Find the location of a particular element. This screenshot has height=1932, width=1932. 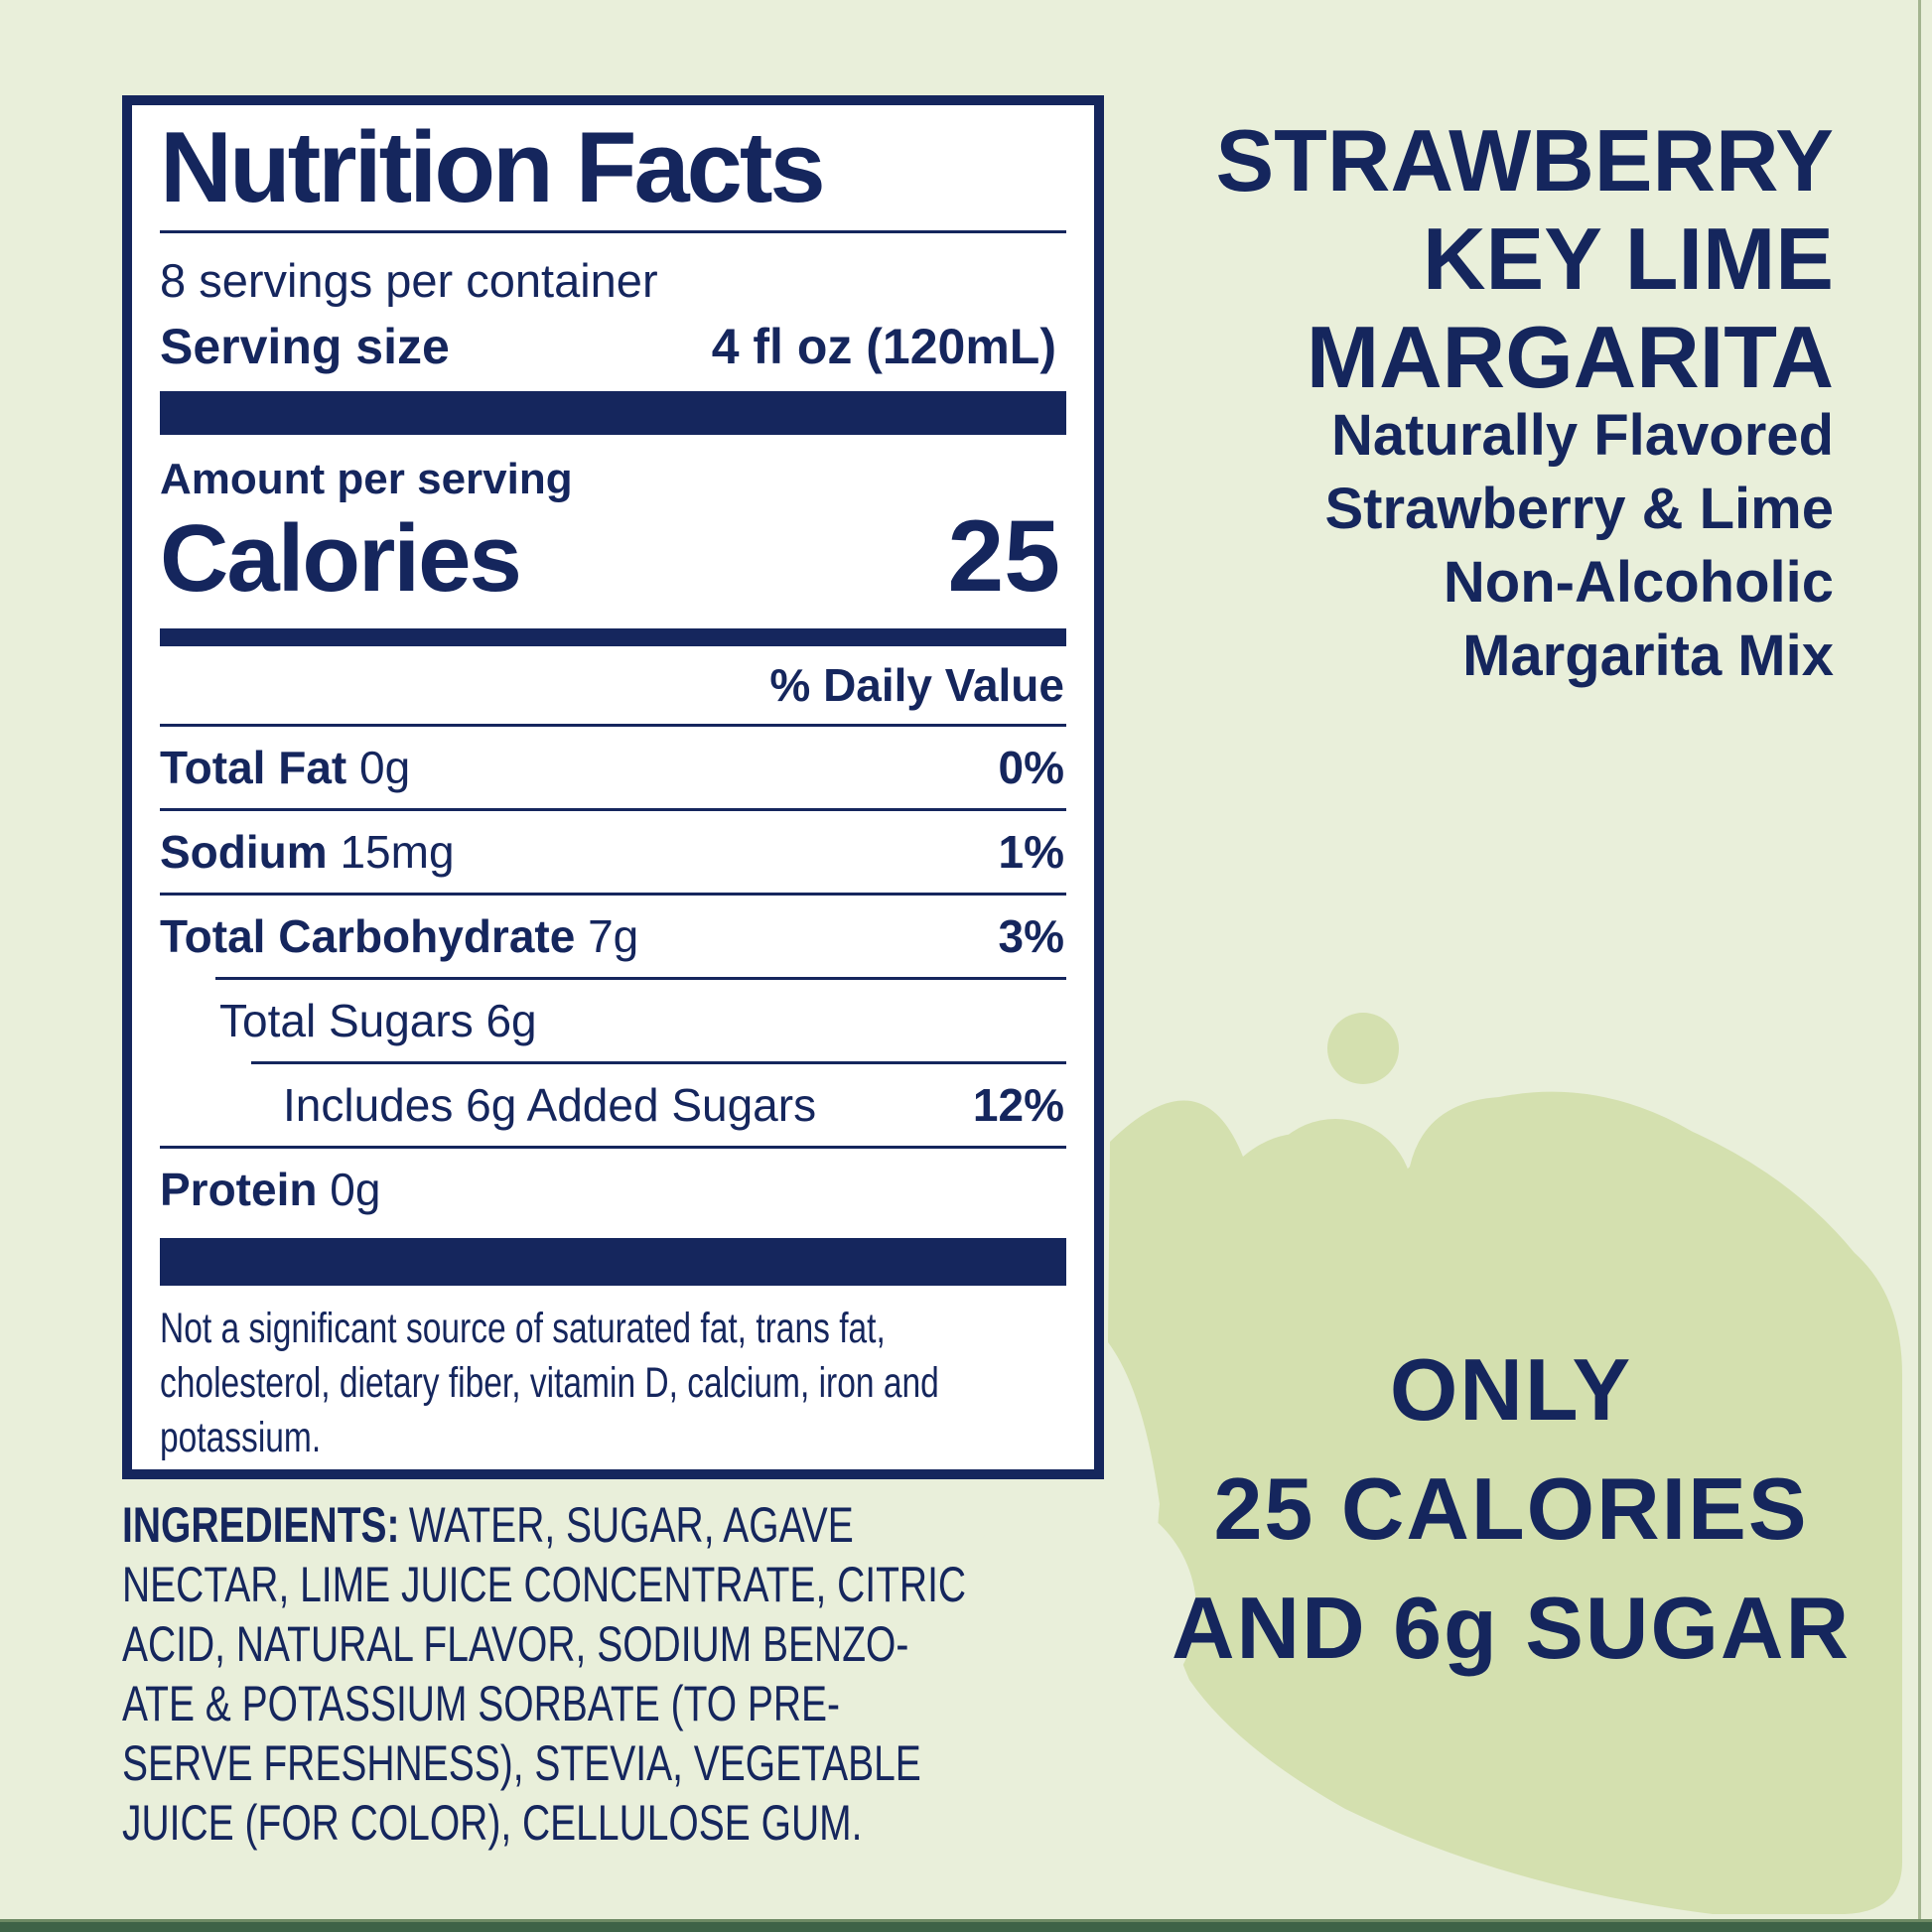

amount-per-serving: Amount per serving is located at coordinates (367, 480).